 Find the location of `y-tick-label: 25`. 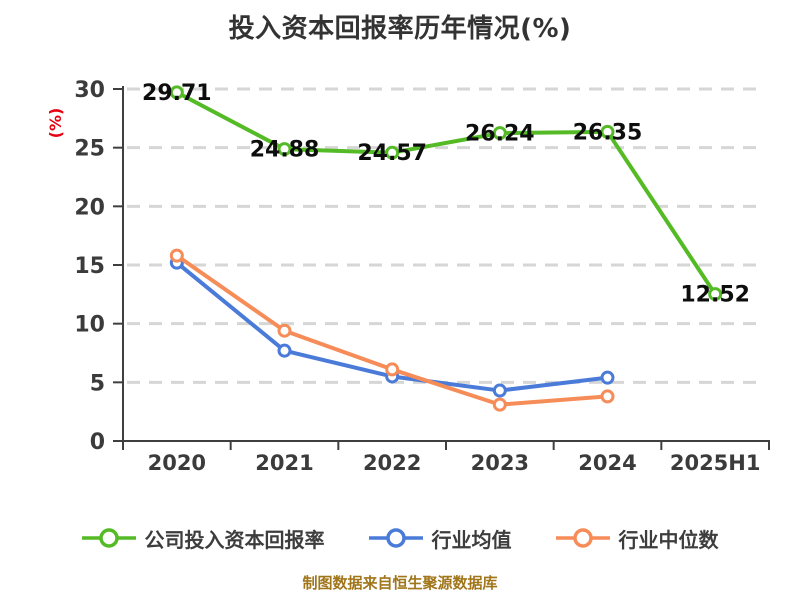

y-tick-label: 25 is located at coordinates (89, 149).